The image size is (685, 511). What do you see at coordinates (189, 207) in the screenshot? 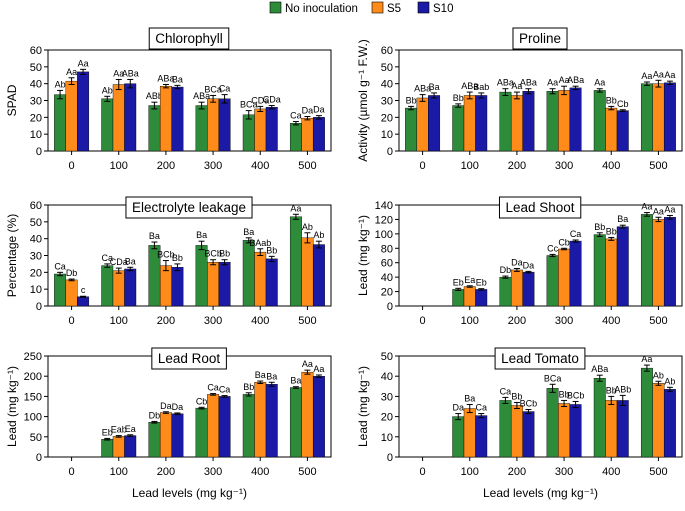
I see `chart-title: Electrolyte leakage` at bounding box center [189, 207].